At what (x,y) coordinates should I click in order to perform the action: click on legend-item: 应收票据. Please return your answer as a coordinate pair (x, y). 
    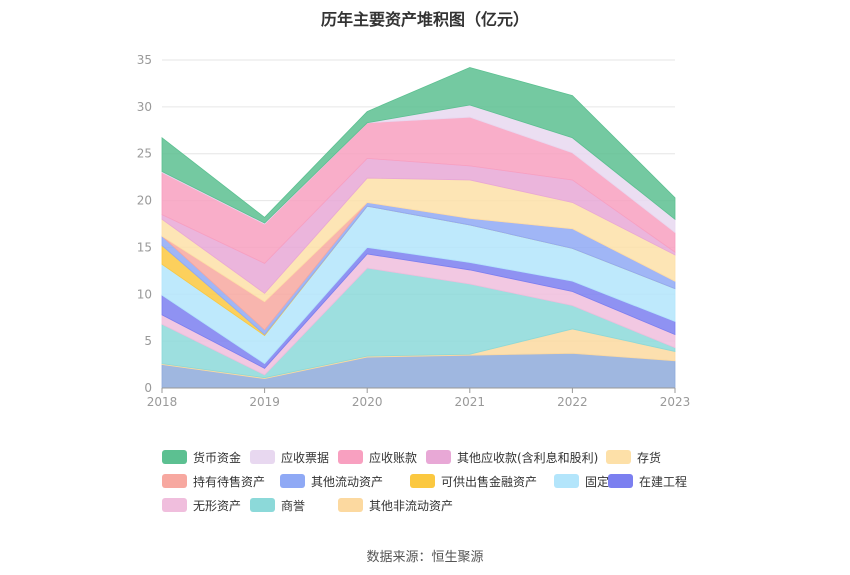
    Looking at the image, I should click on (289, 457).